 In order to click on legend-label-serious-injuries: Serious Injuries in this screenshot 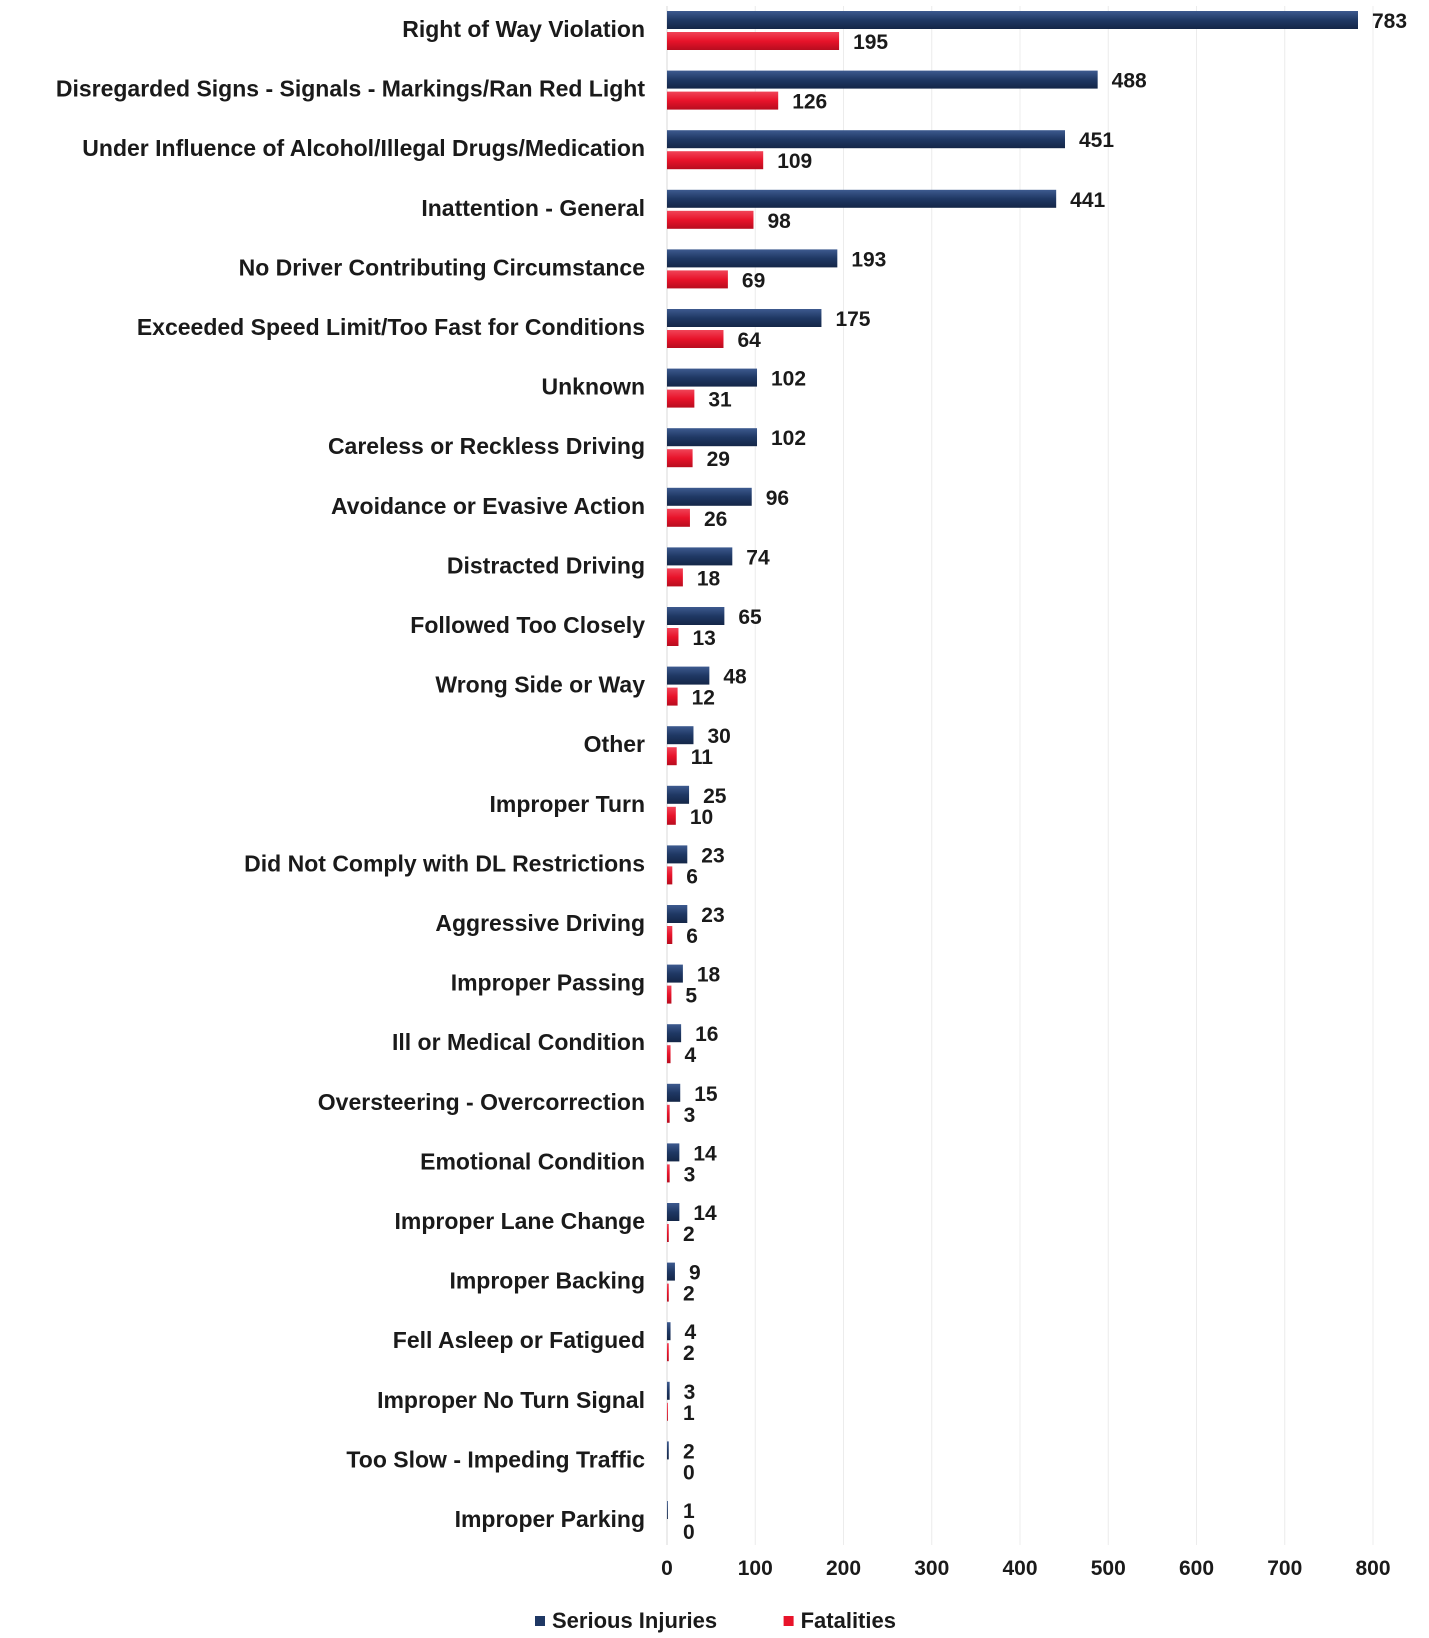, I will do `click(634, 1620)`.